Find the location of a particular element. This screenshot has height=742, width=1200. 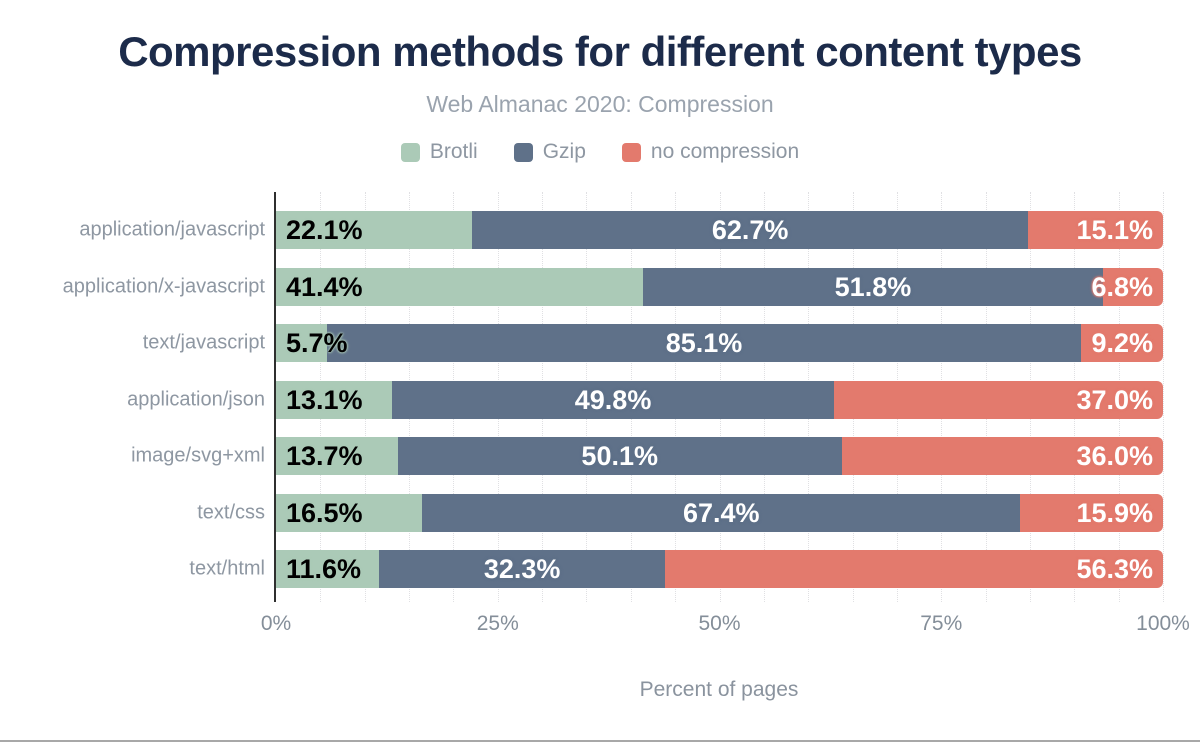

value-label-gzip: 51.8% is located at coordinates (873, 286).